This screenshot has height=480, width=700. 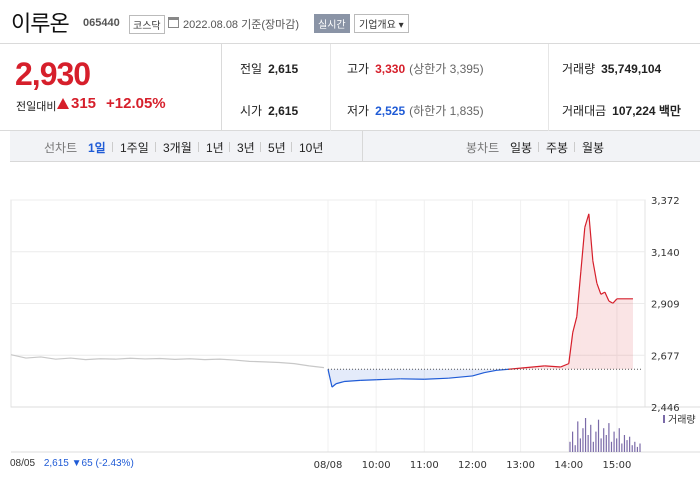 I want to click on change-label: 전일대비, so click(x=36, y=107).